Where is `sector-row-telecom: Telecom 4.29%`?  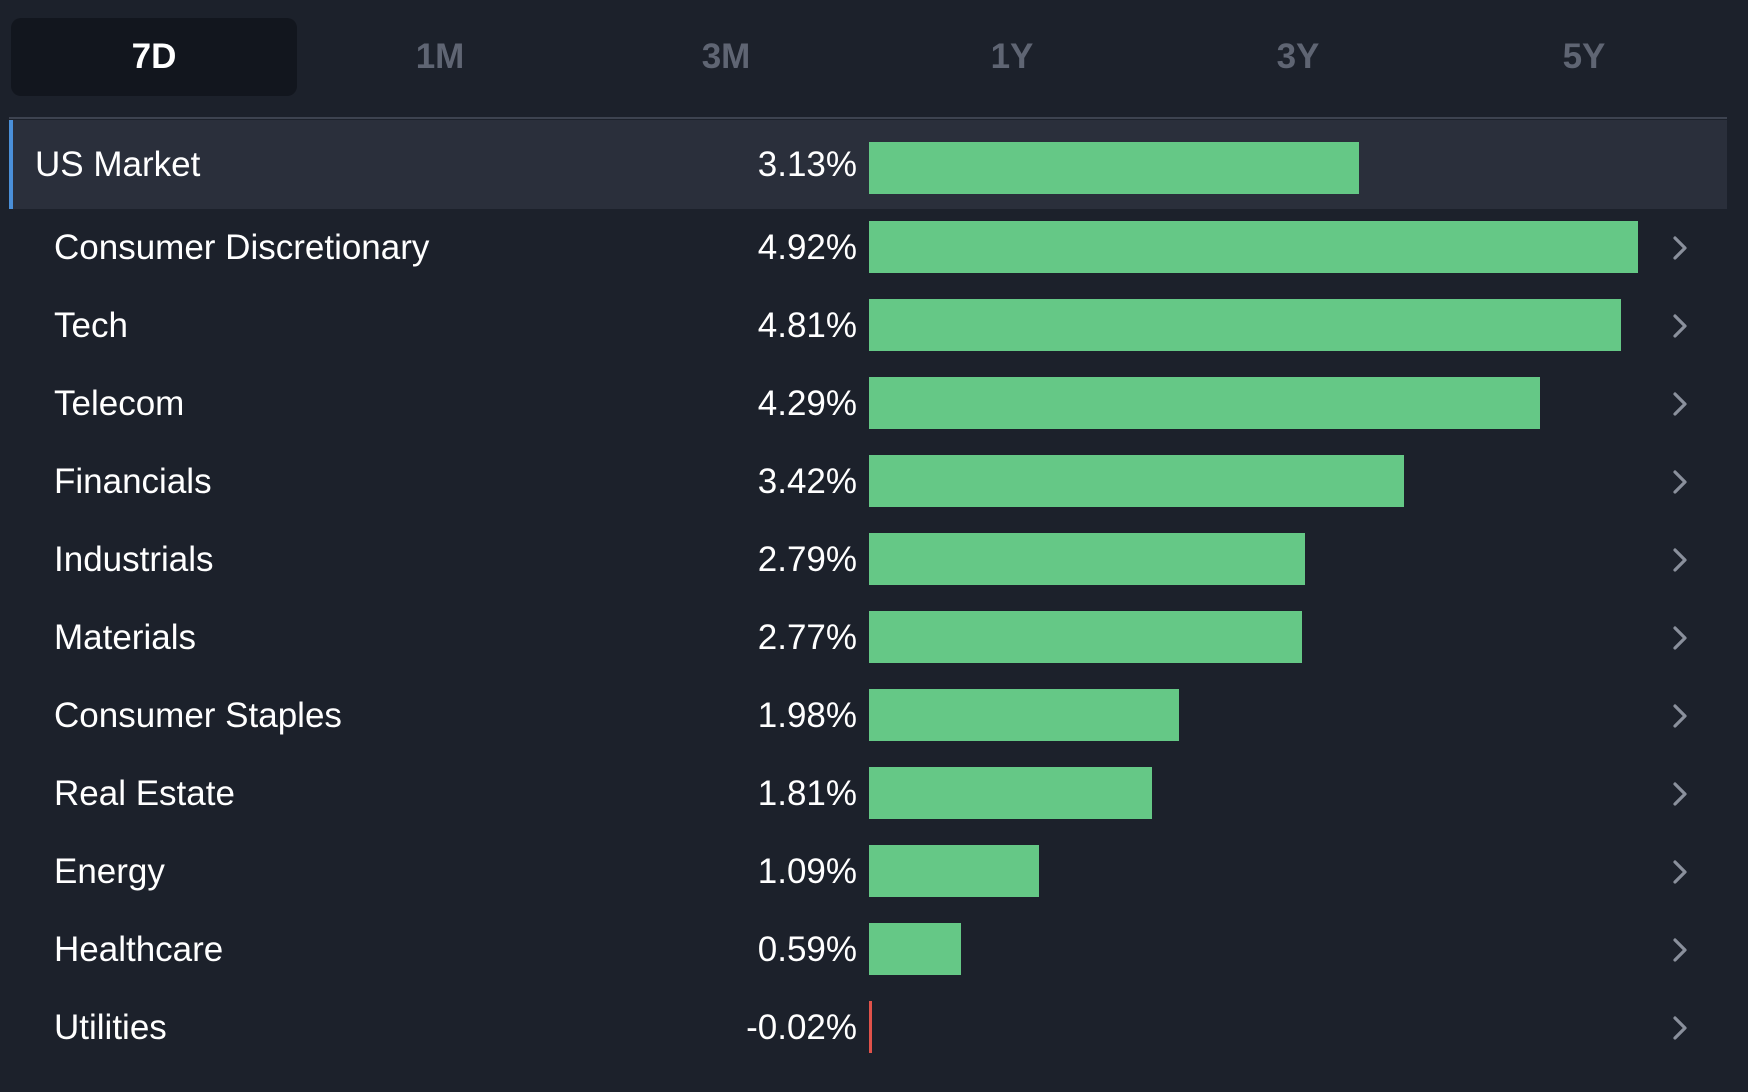
sector-row-telecom: Telecom 4.29% is located at coordinates (868, 404).